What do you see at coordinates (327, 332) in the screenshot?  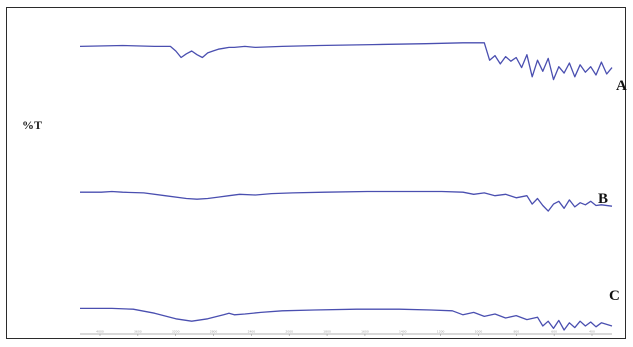 I see `x-tick-label: 1800` at bounding box center [327, 332].